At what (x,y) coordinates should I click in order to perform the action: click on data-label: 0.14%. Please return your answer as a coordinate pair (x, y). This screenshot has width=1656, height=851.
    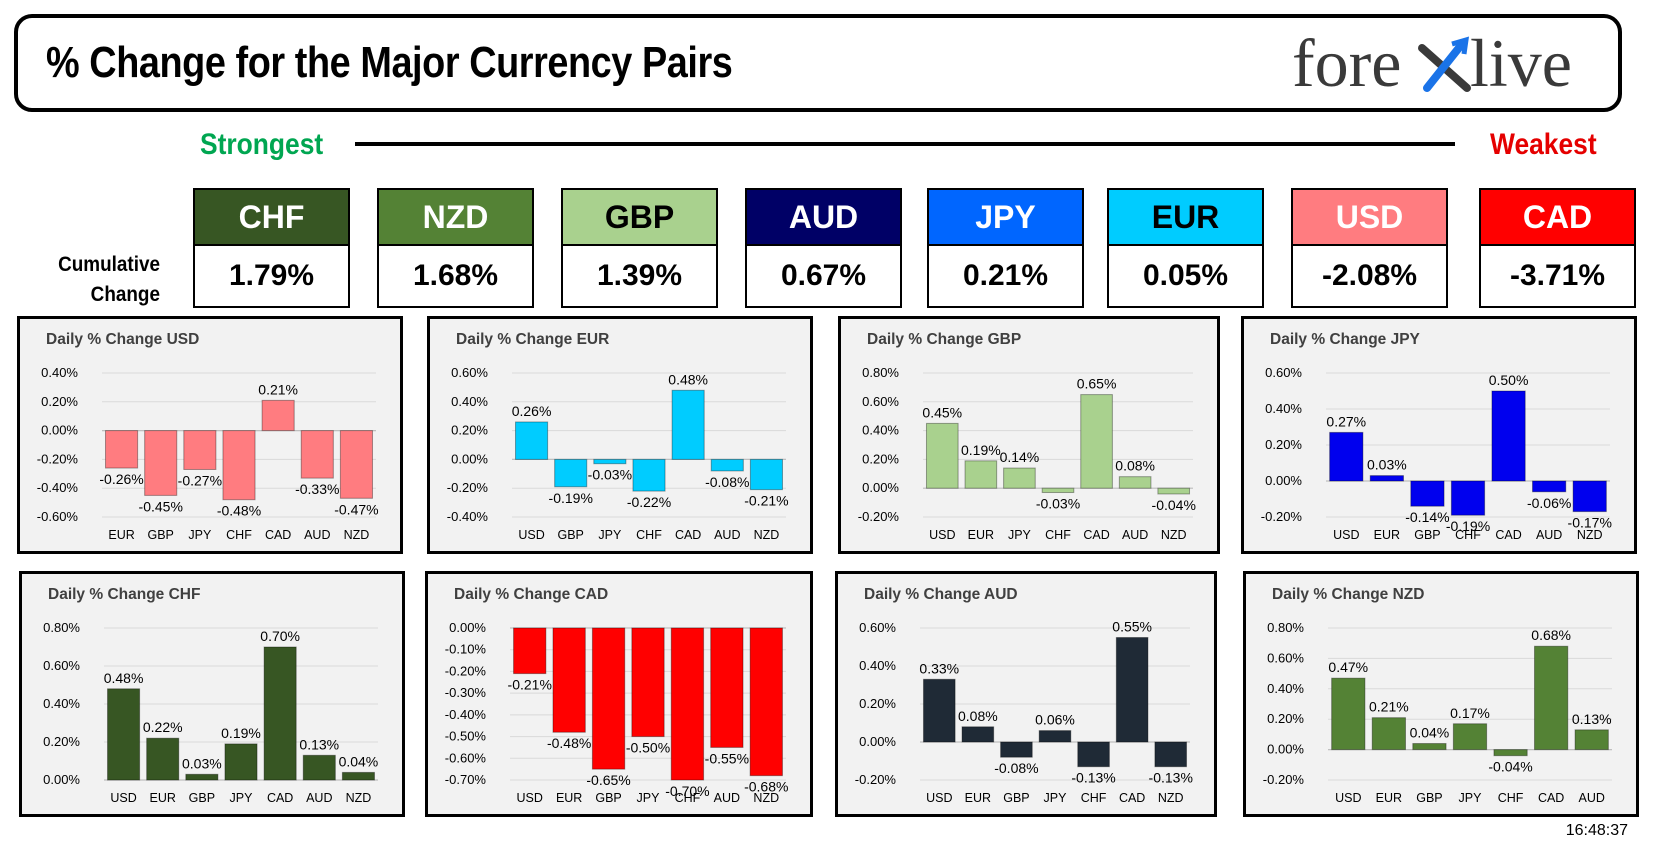
    Looking at the image, I should click on (1020, 457).